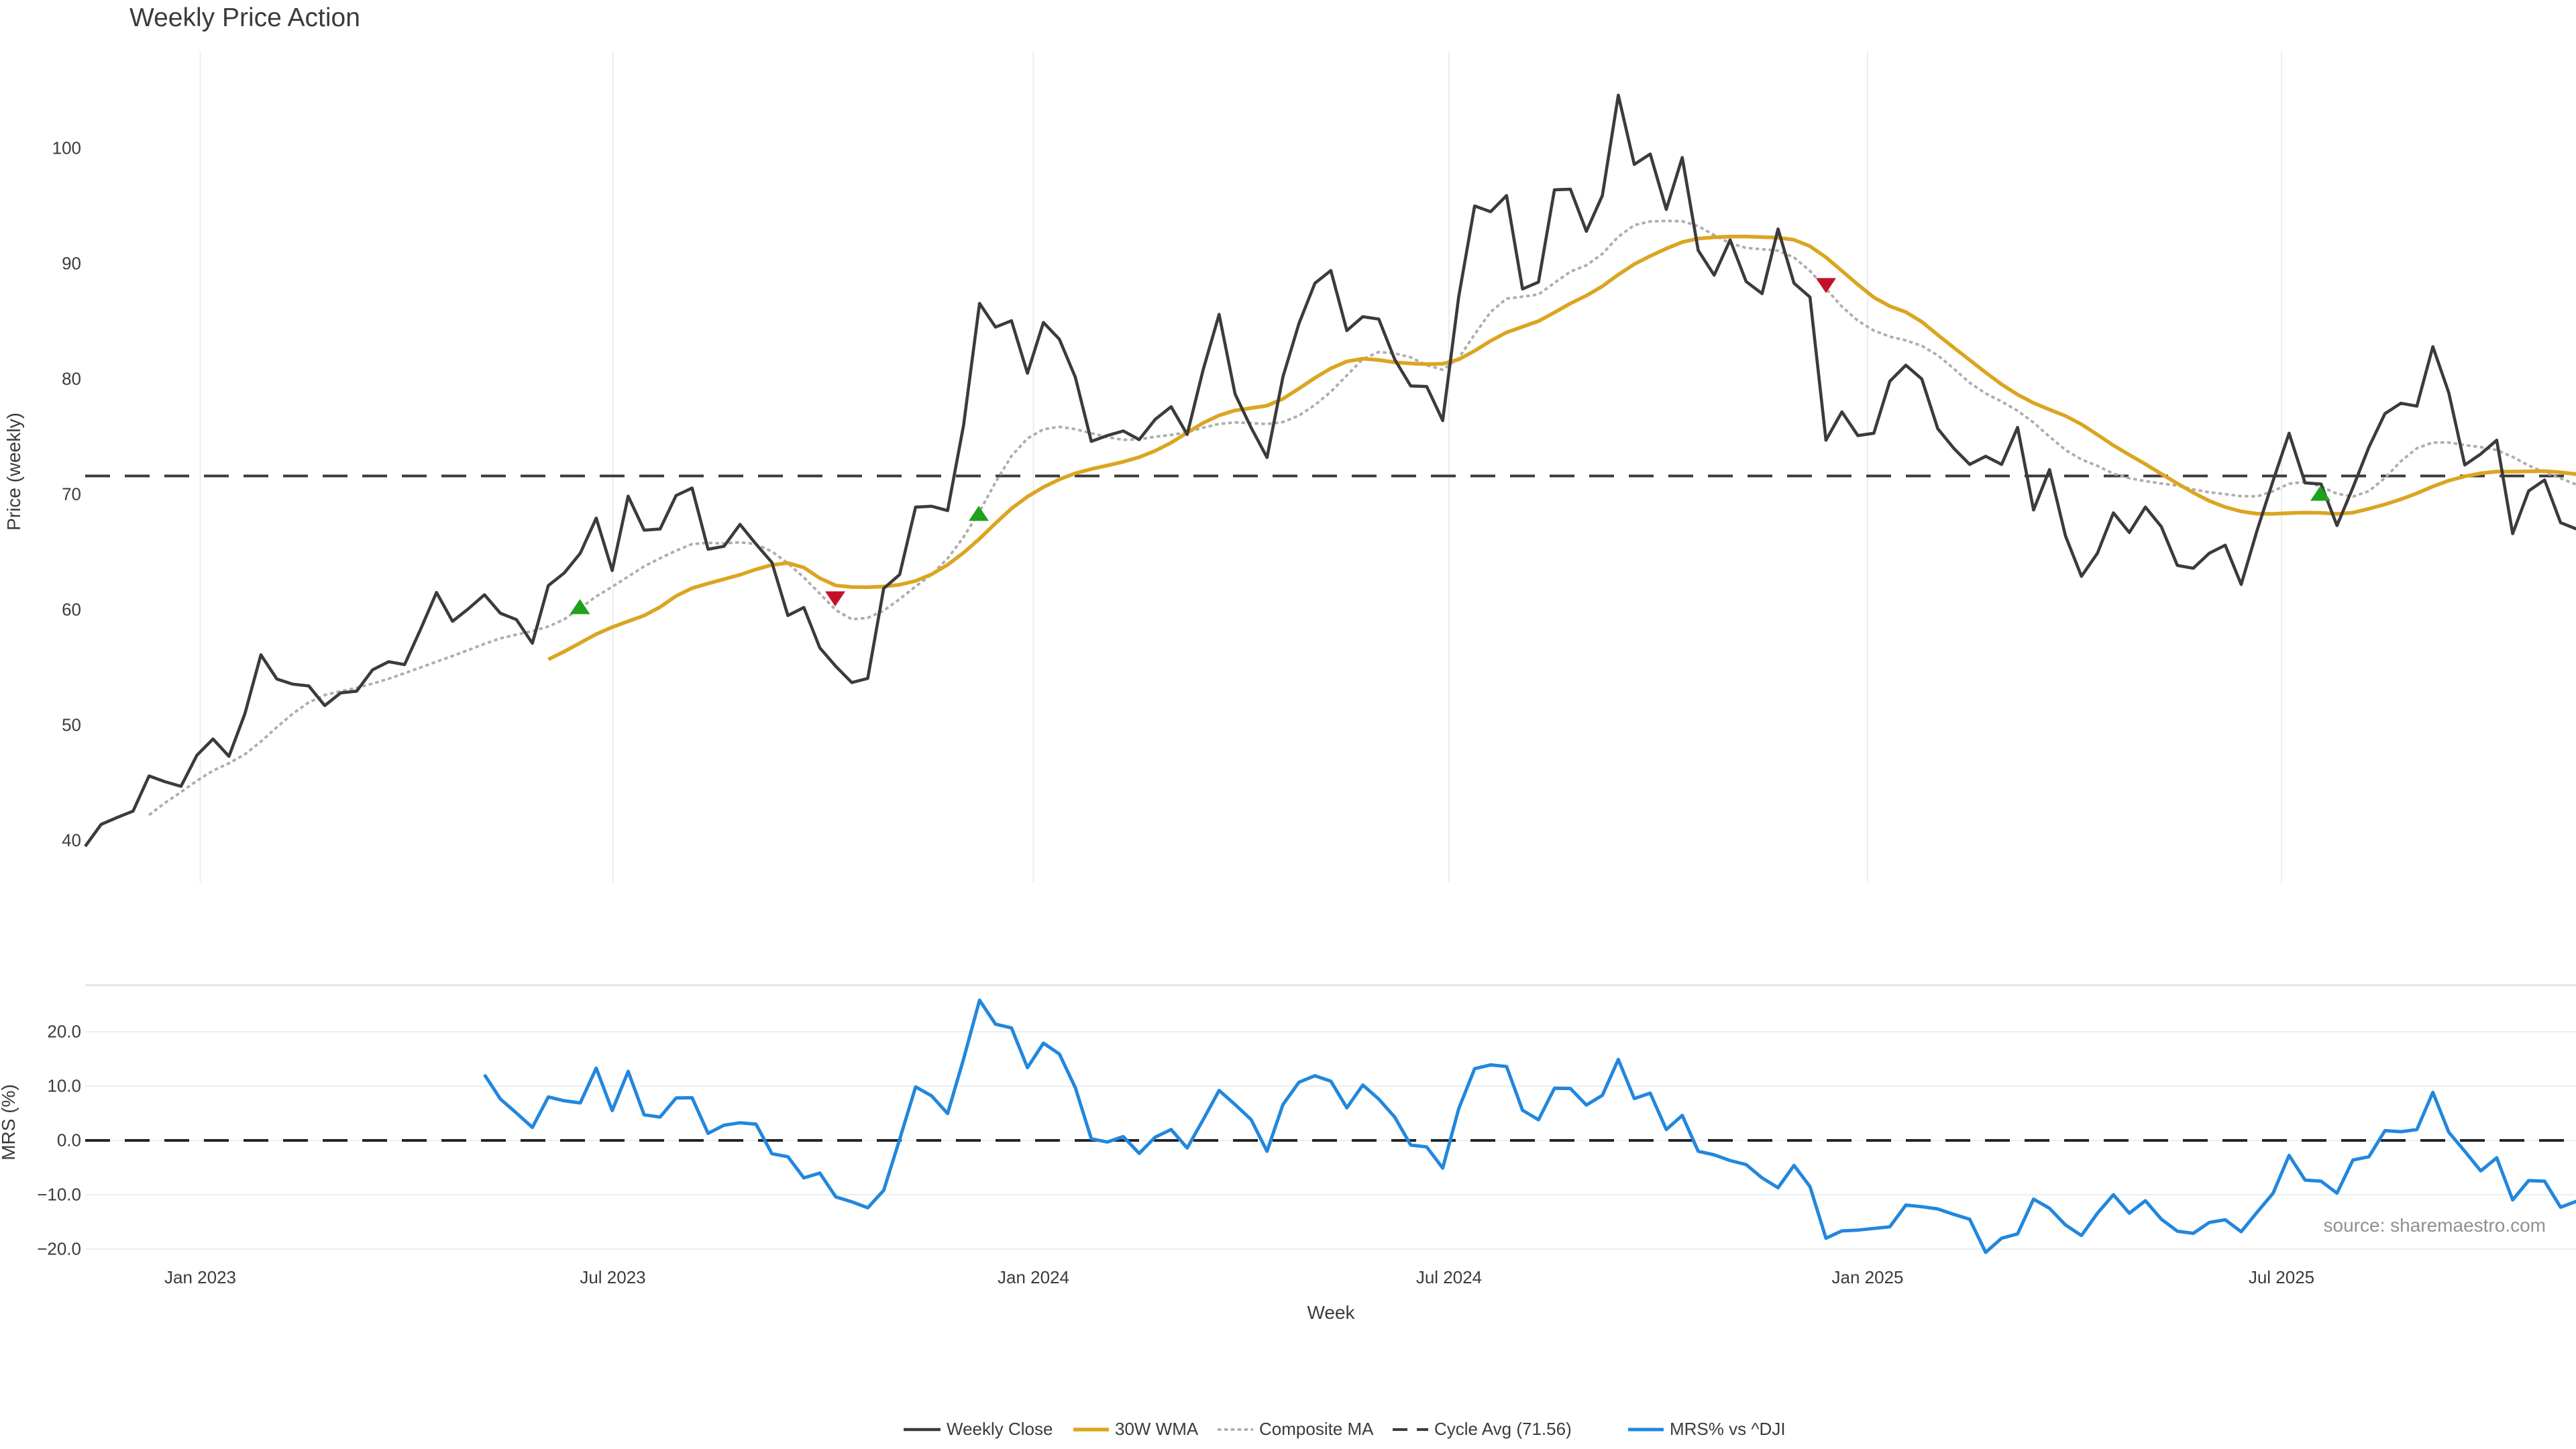 The height and width of the screenshot is (1449, 2576). I want to click on svg-text: −20.0, so click(59, 1249).